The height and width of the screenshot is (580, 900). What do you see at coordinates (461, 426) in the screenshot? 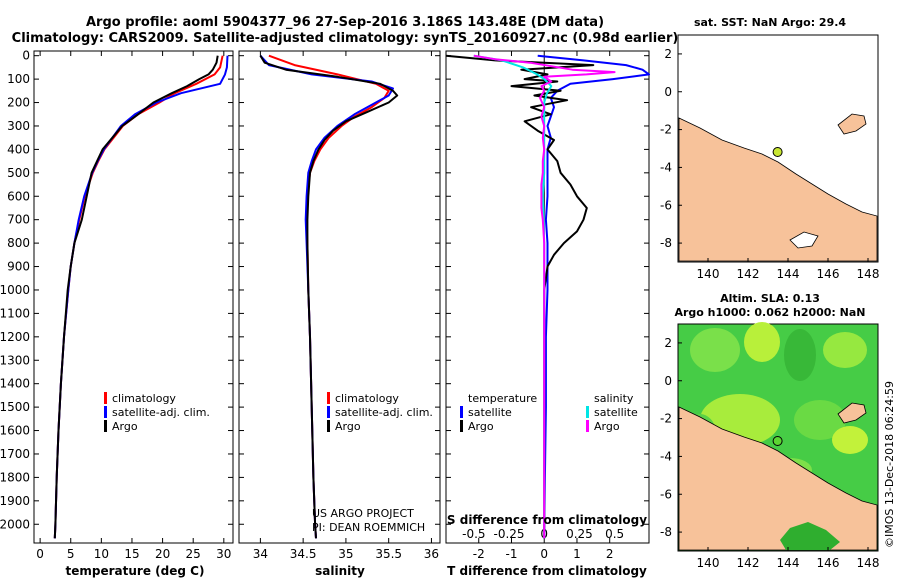
I see `legend-swatch-t-argo` at bounding box center [461, 426].